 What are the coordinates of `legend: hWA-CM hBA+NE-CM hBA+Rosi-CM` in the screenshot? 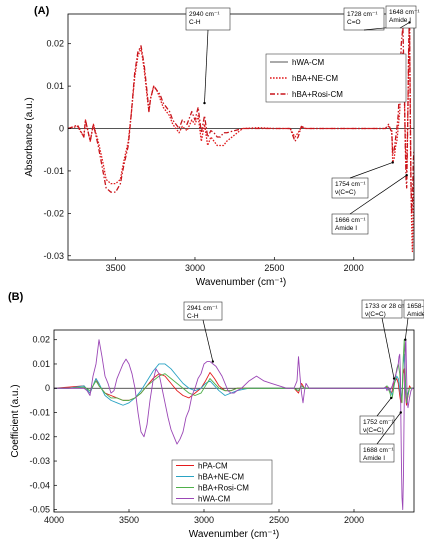 It's located at (336, 78).